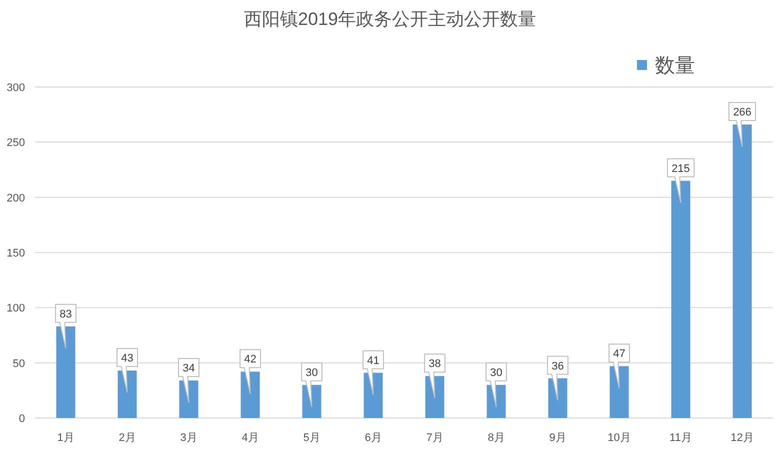  I want to click on data-label: 215, so click(681, 168).